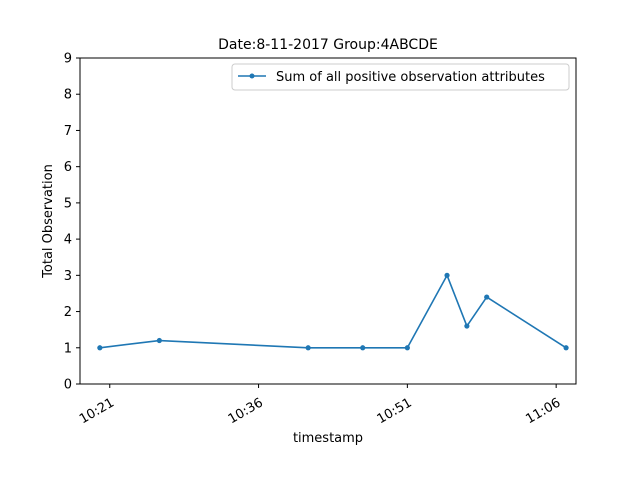 This screenshot has width=640, height=480. Describe the element at coordinates (68, 385) in the screenshot. I see `y-tick-label: 0` at that location.